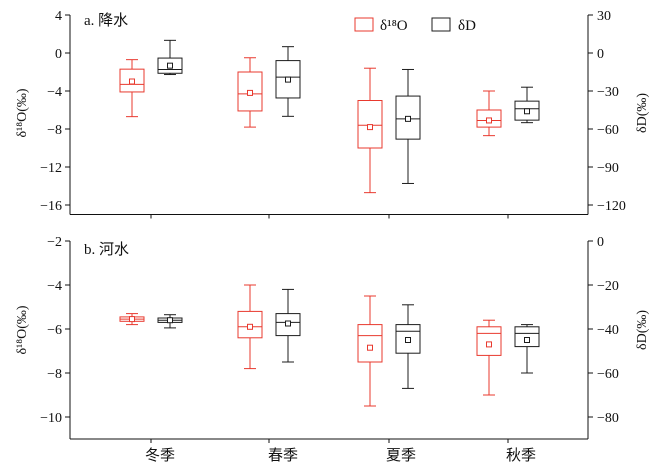  I want to click on panel-a-box-dd-summer, so click(408, 126).